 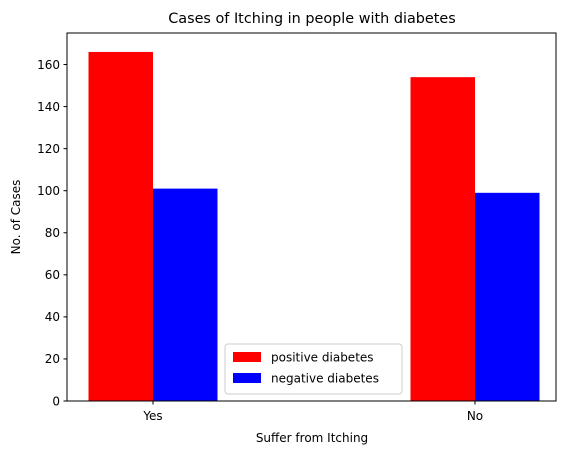 I want to click on y-tick-label: 0, so click(x=56, y=401).